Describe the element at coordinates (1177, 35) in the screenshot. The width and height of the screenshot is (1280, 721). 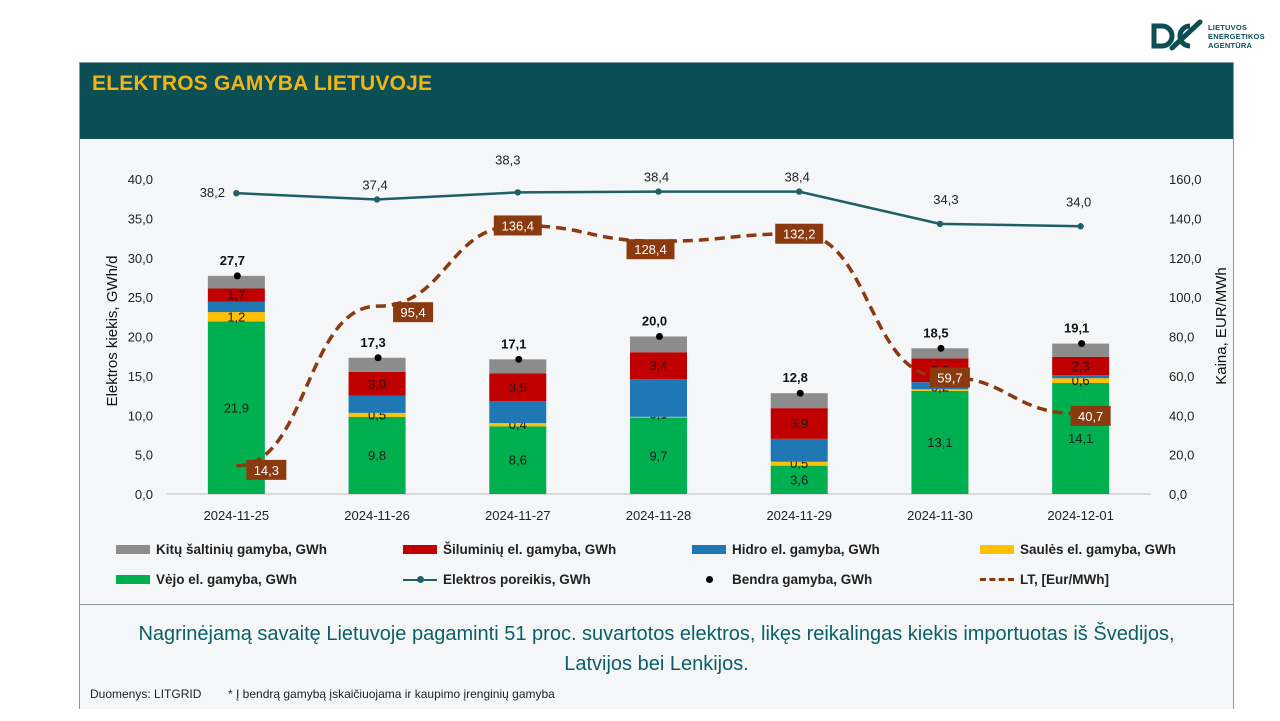
I see `lea-logo-mark-icon` at that location.